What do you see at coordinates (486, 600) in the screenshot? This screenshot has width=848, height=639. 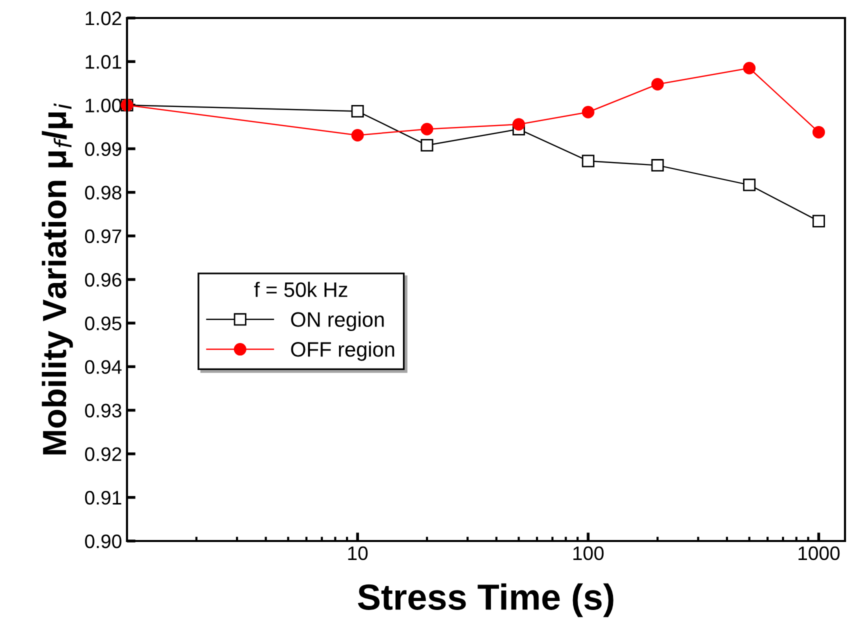 I see `x-axis-title: Stress Time (s)` at bounding box center [486, 600].